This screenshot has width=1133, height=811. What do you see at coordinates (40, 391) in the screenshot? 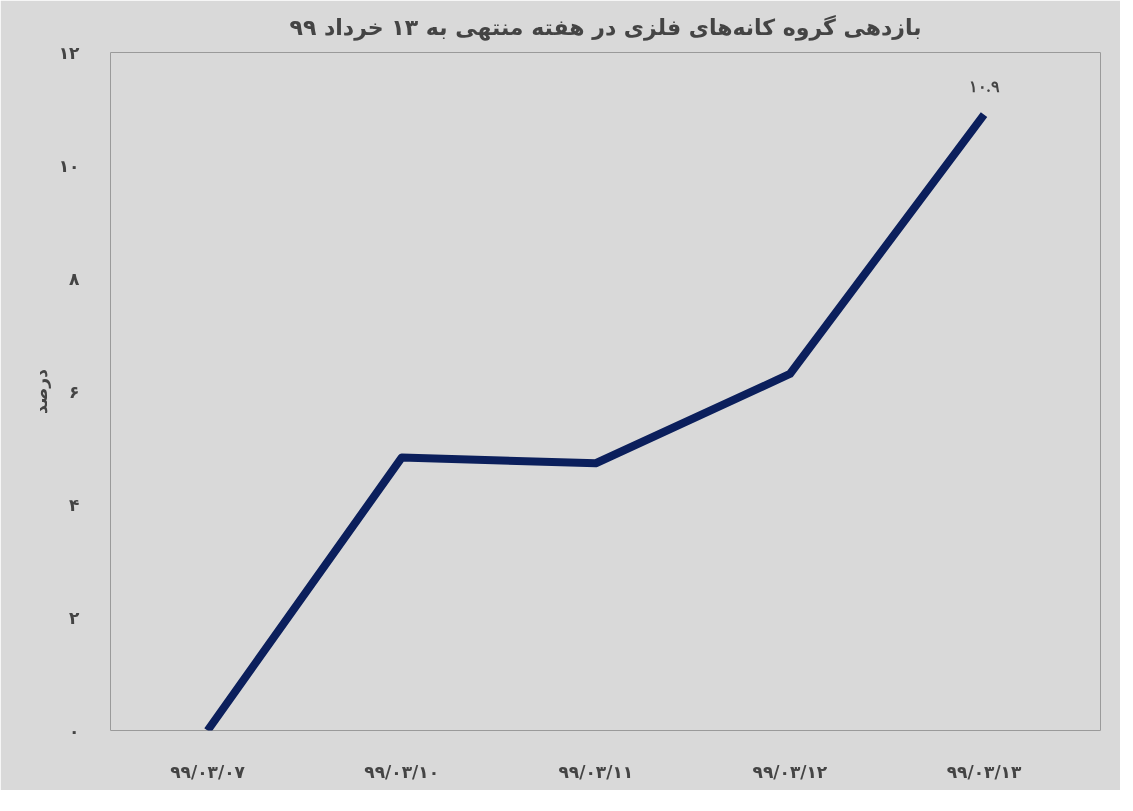
I see `y-axis-title: درصد` at bounding box center [40, 391].